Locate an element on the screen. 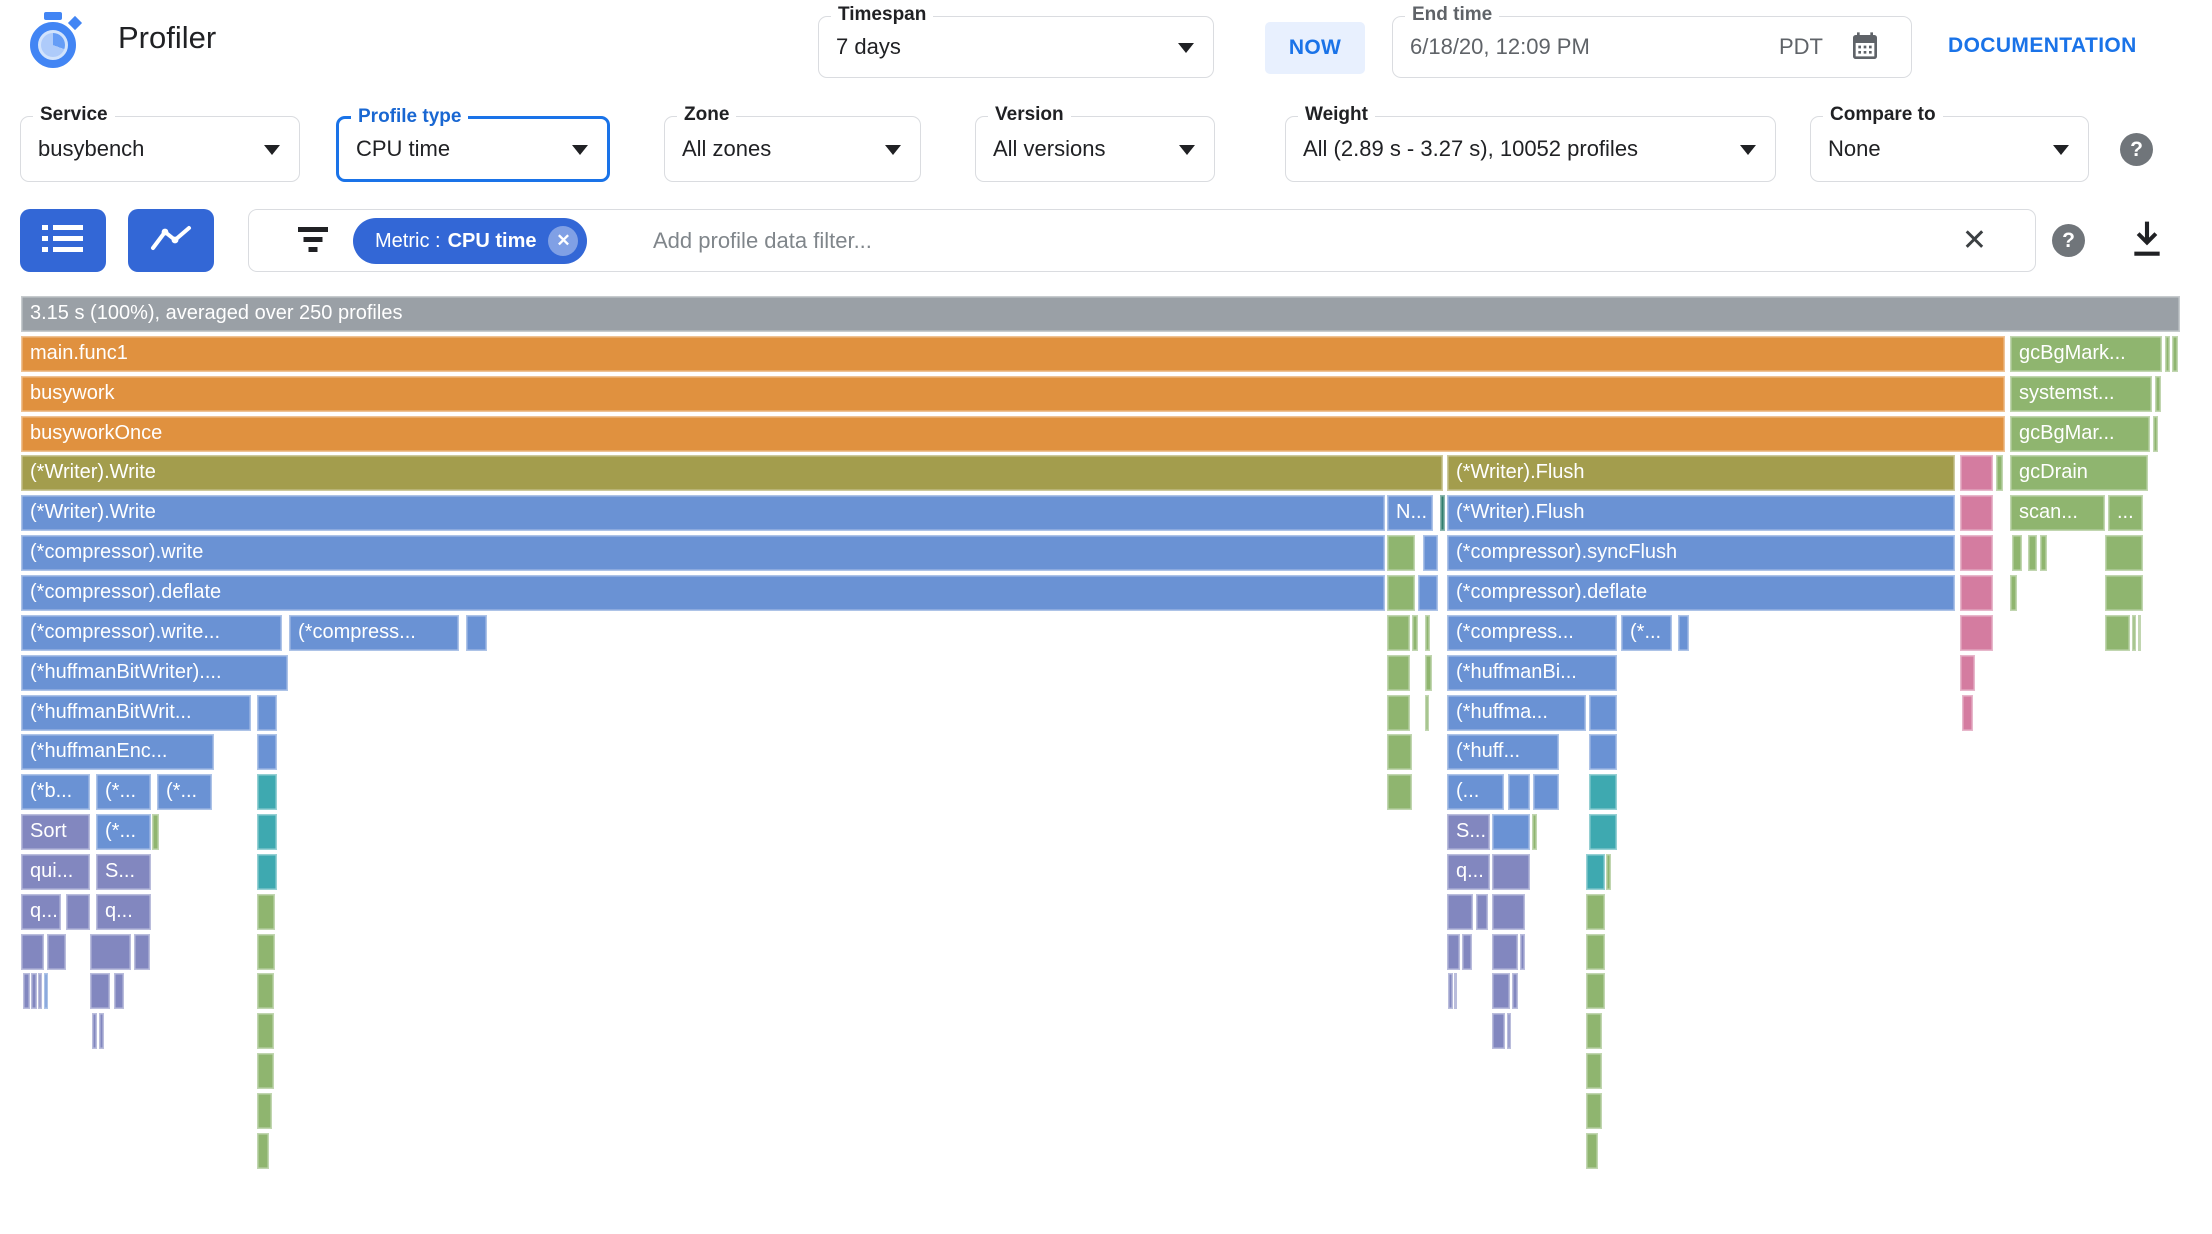 This screenshot has width=2212, height=1234. calendar-icon is located at coordinates (1865, 47).